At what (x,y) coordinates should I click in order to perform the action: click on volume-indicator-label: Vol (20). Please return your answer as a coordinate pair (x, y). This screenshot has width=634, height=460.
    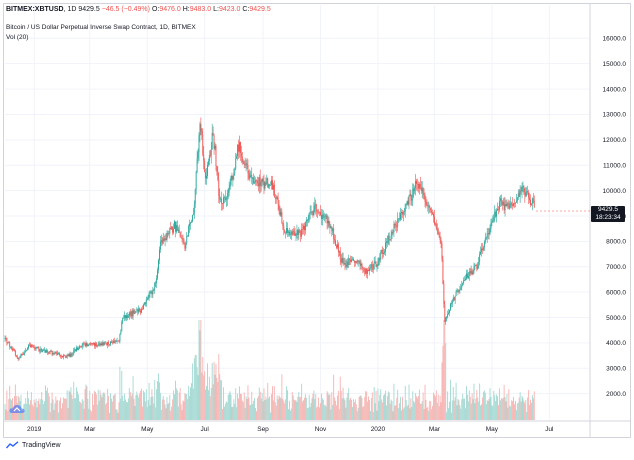
    Looking at the image, I should click on (17, 37).